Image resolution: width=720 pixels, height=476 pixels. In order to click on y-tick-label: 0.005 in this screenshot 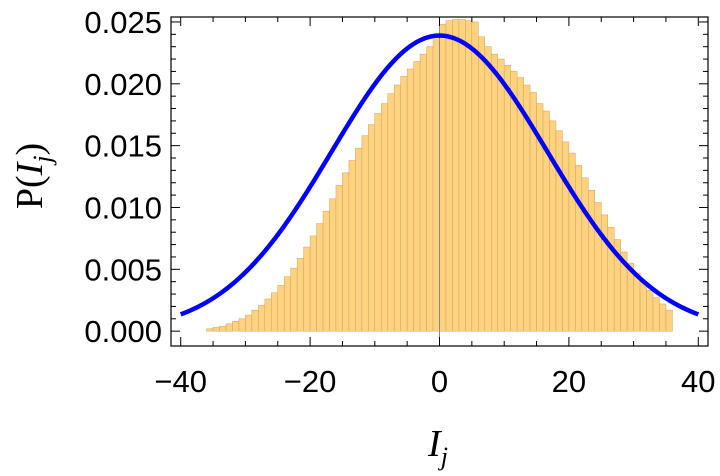, I will do `click(123, 269)`.